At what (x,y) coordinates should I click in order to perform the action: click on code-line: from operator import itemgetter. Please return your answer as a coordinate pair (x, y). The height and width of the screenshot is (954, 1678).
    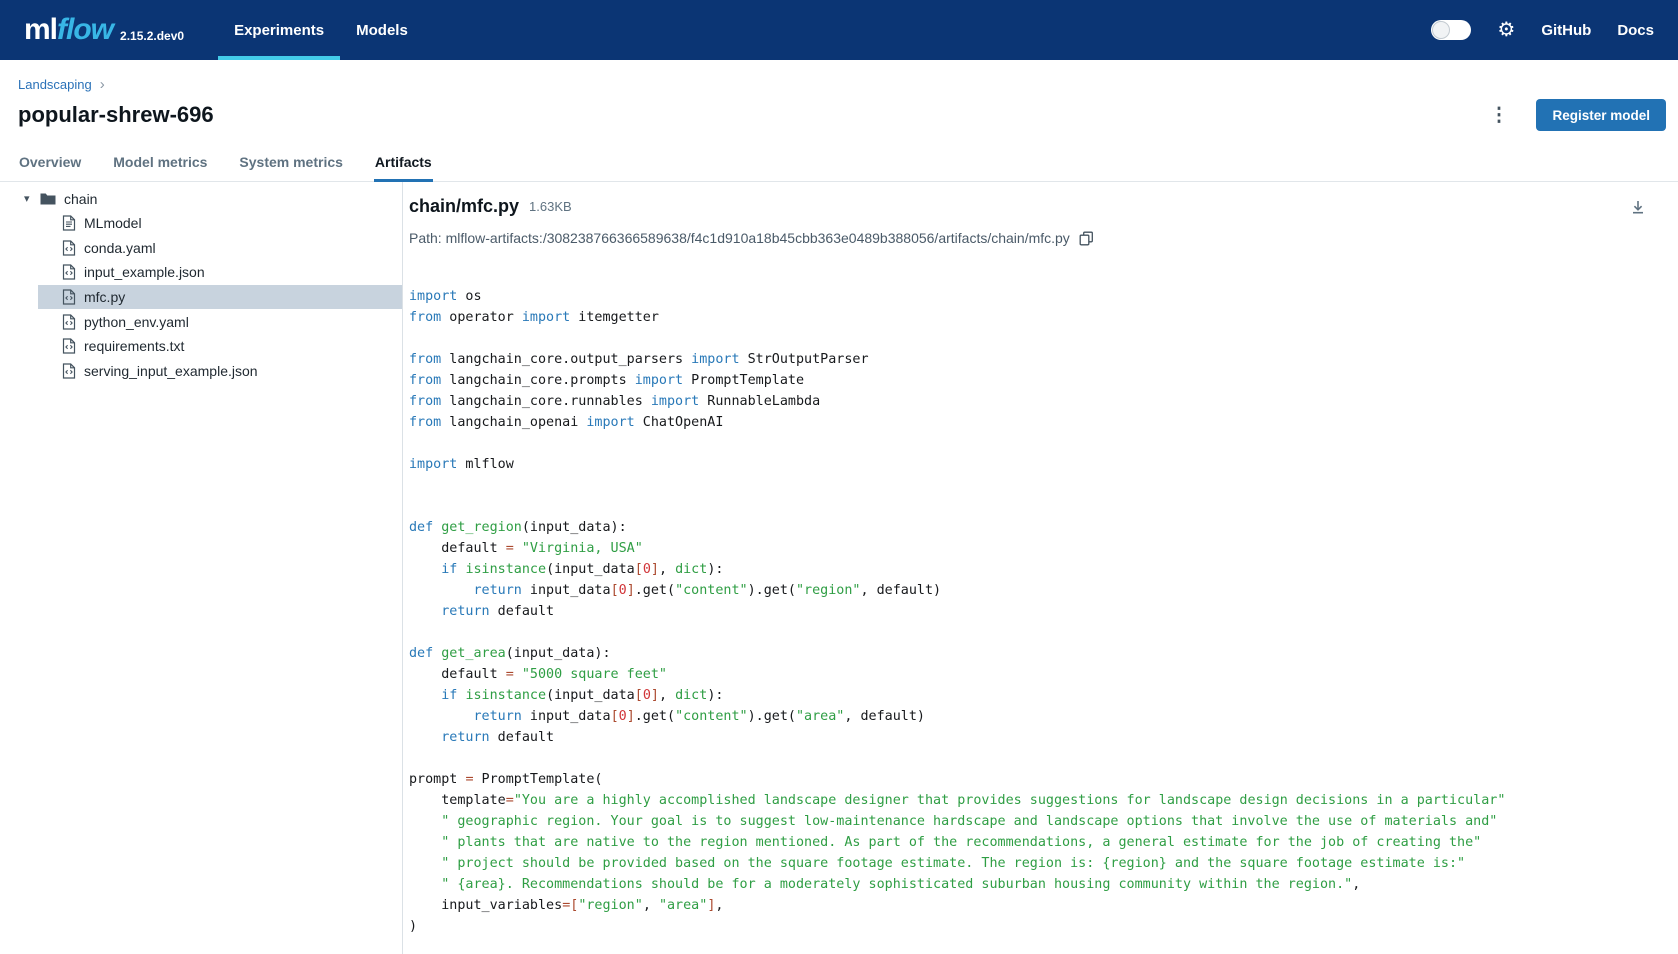
    Looking at the image, I should click on (534, 317).